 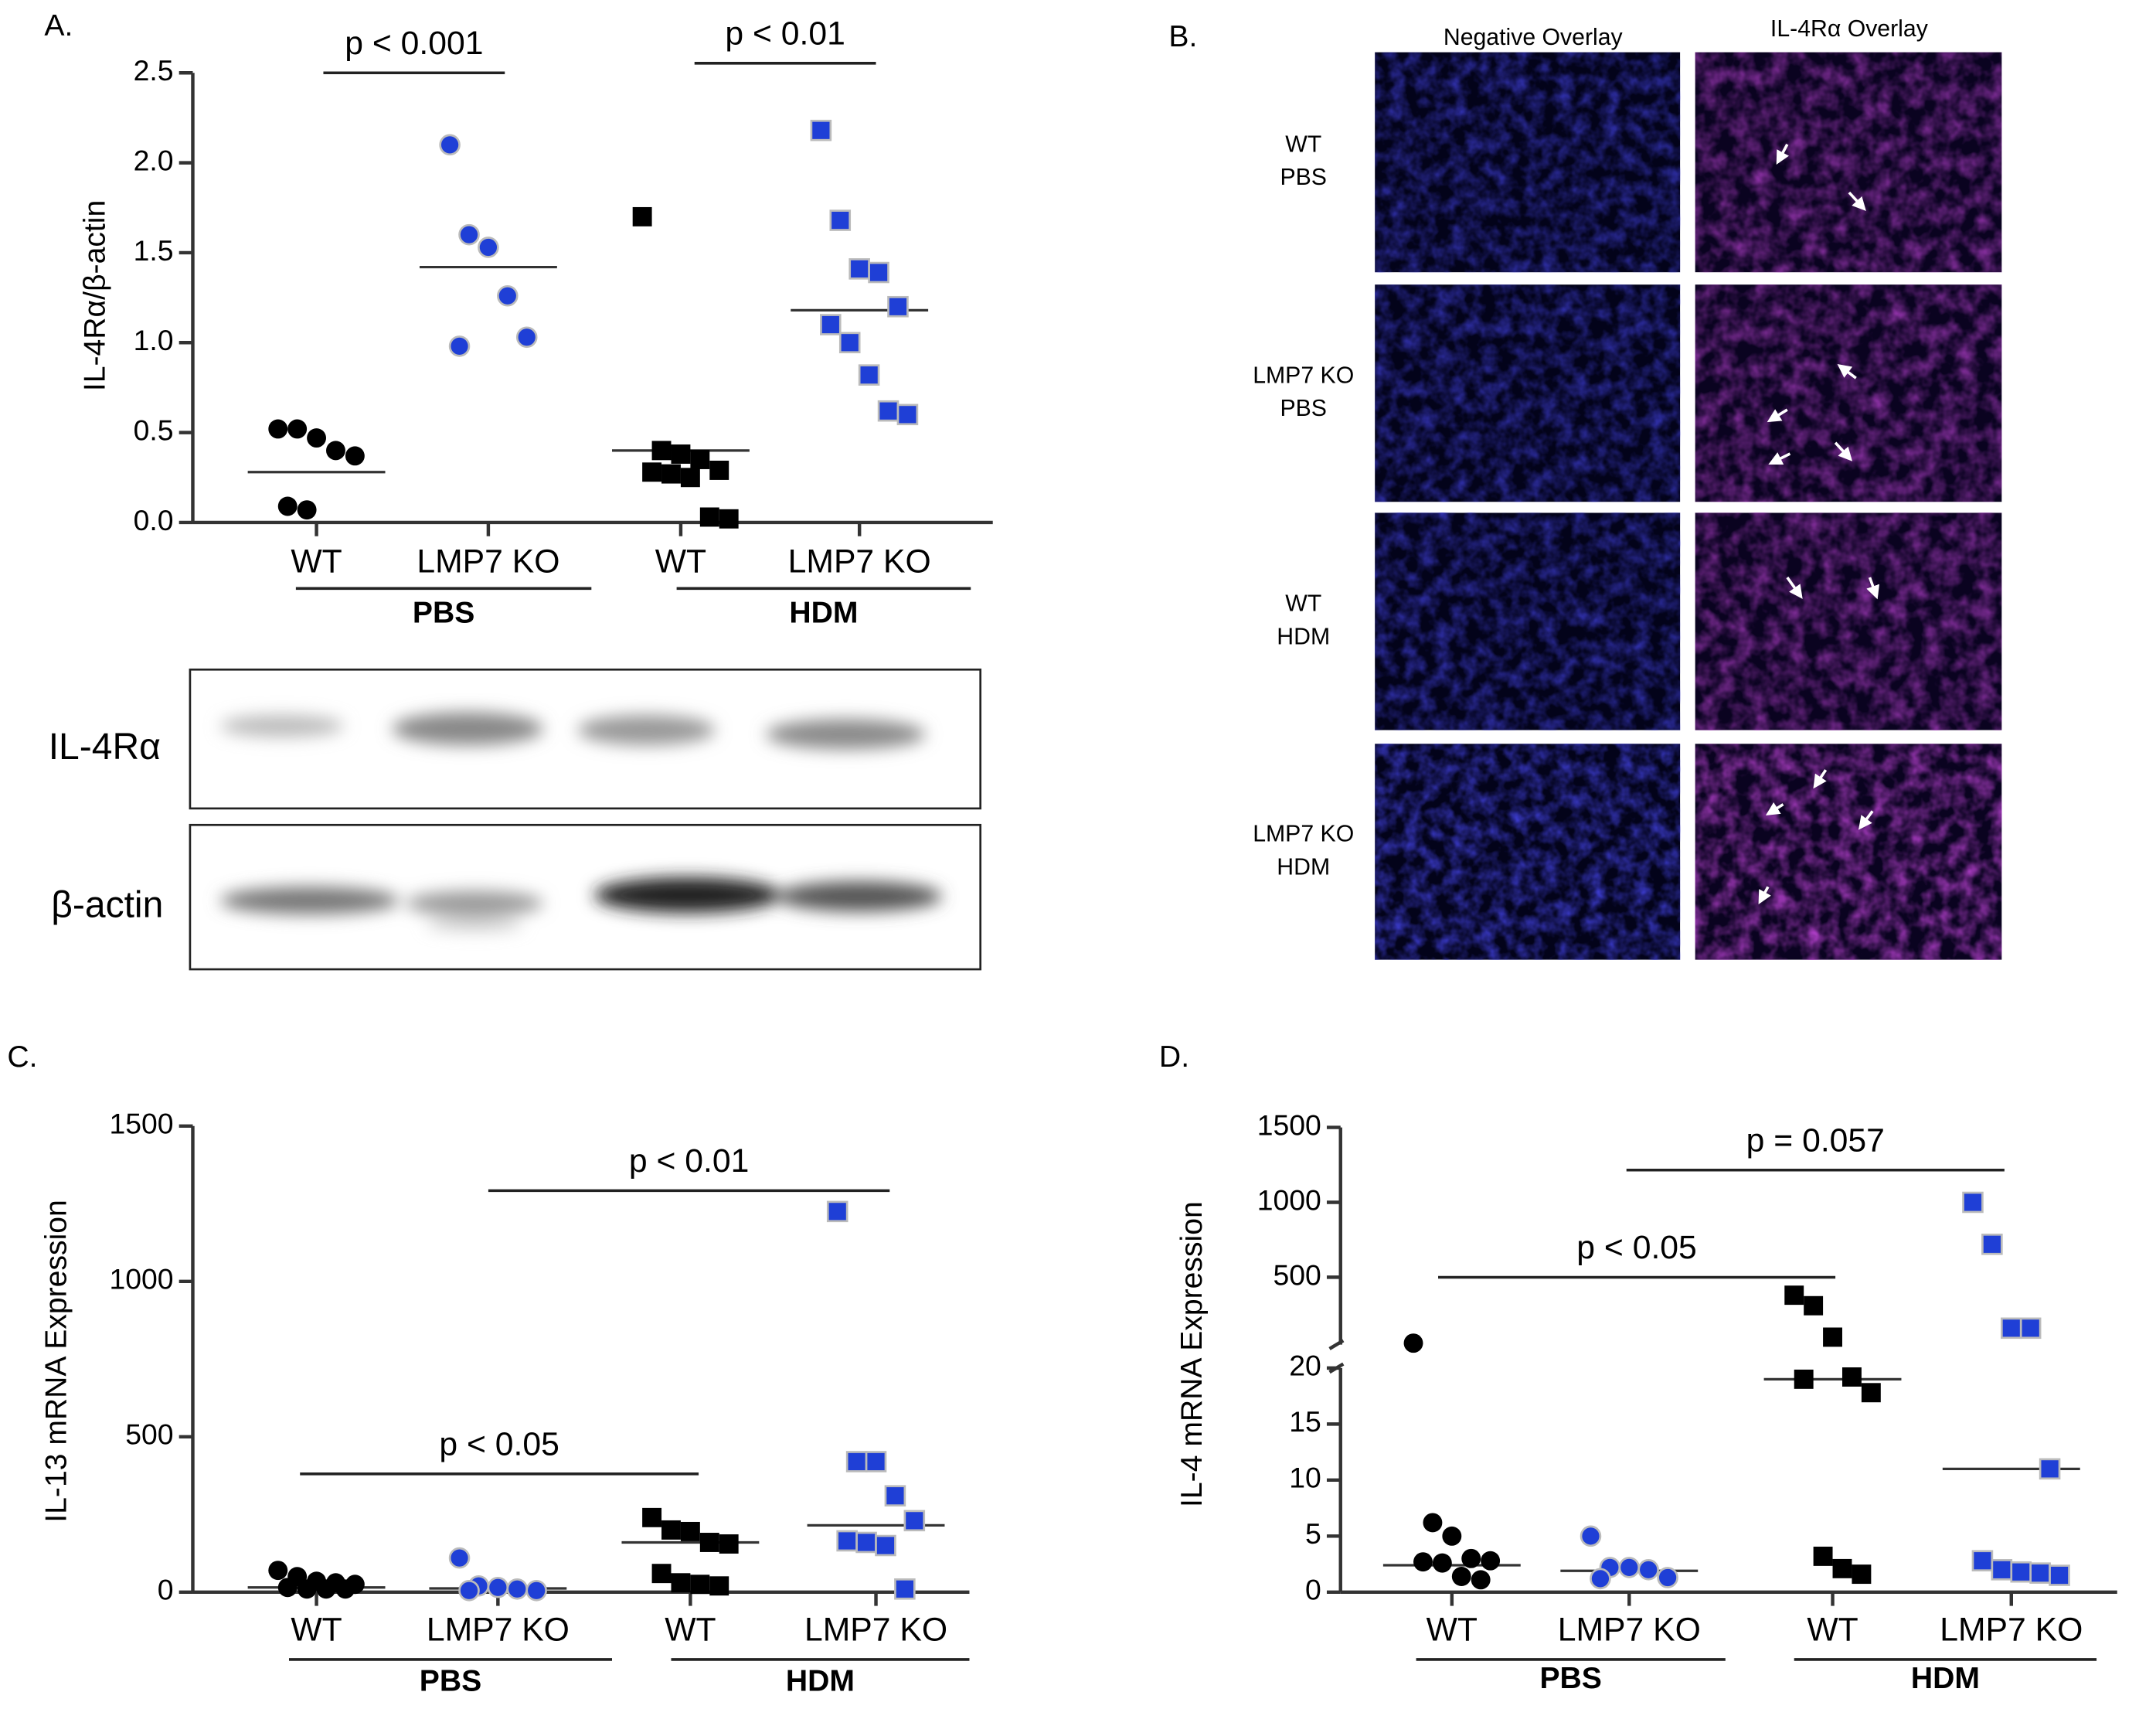 What do you see at coordinates (1850, 29) in the screenshot?
I see `column-label: IL-4Rα Overlay` at bounding box center [1850, 29].